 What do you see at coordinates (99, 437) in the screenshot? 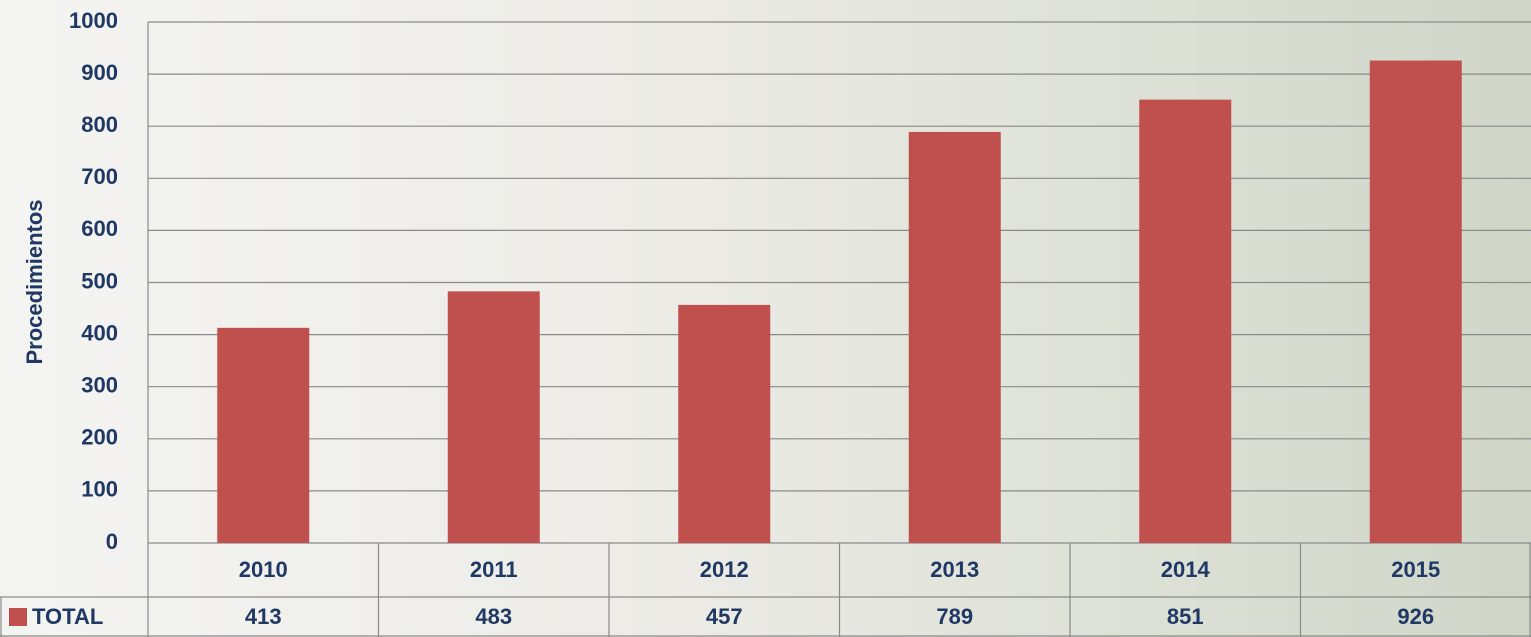
I see `y-tick-label: 200` at bounding box center [99, 437].